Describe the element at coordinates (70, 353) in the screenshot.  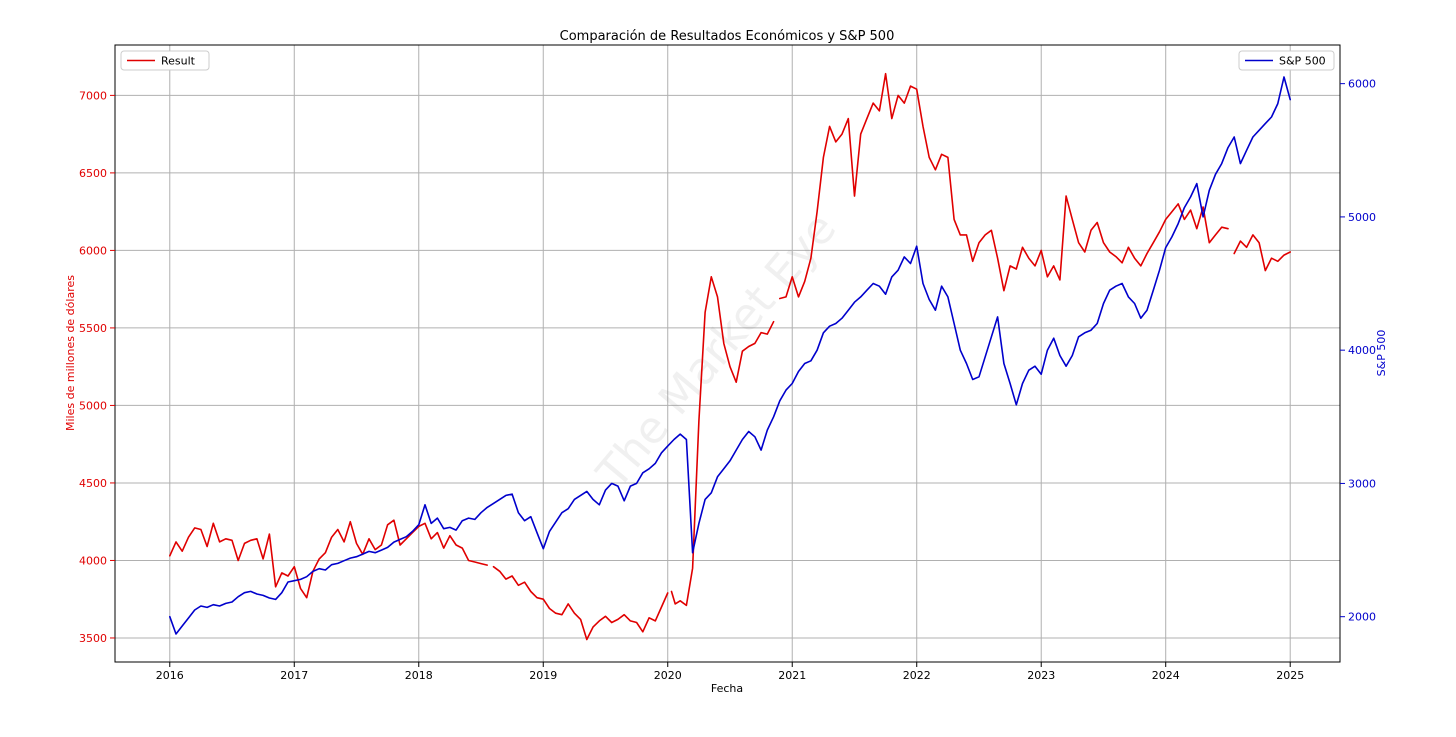
I see `y-axis-label-left: Miles de millones de dólares` at that location.